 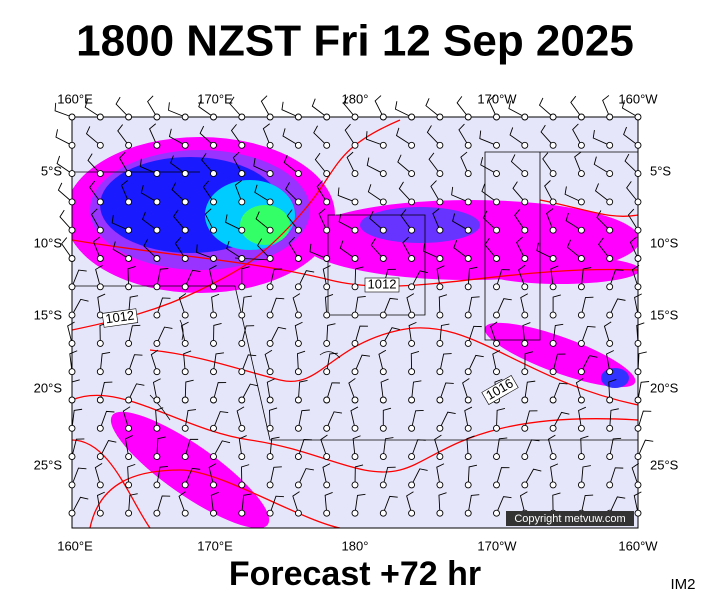 I want to click on lon-label: 160°W, so click(x=638, y=545).